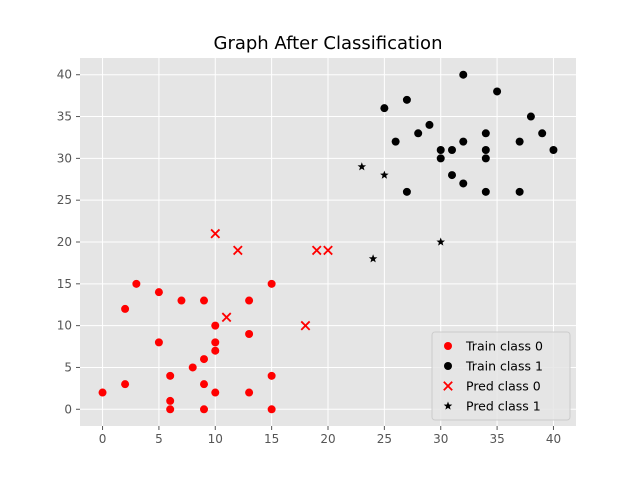 This screenshot has width=640, height=480. I want to click on y-tick-label: 40, so click(64, 75).